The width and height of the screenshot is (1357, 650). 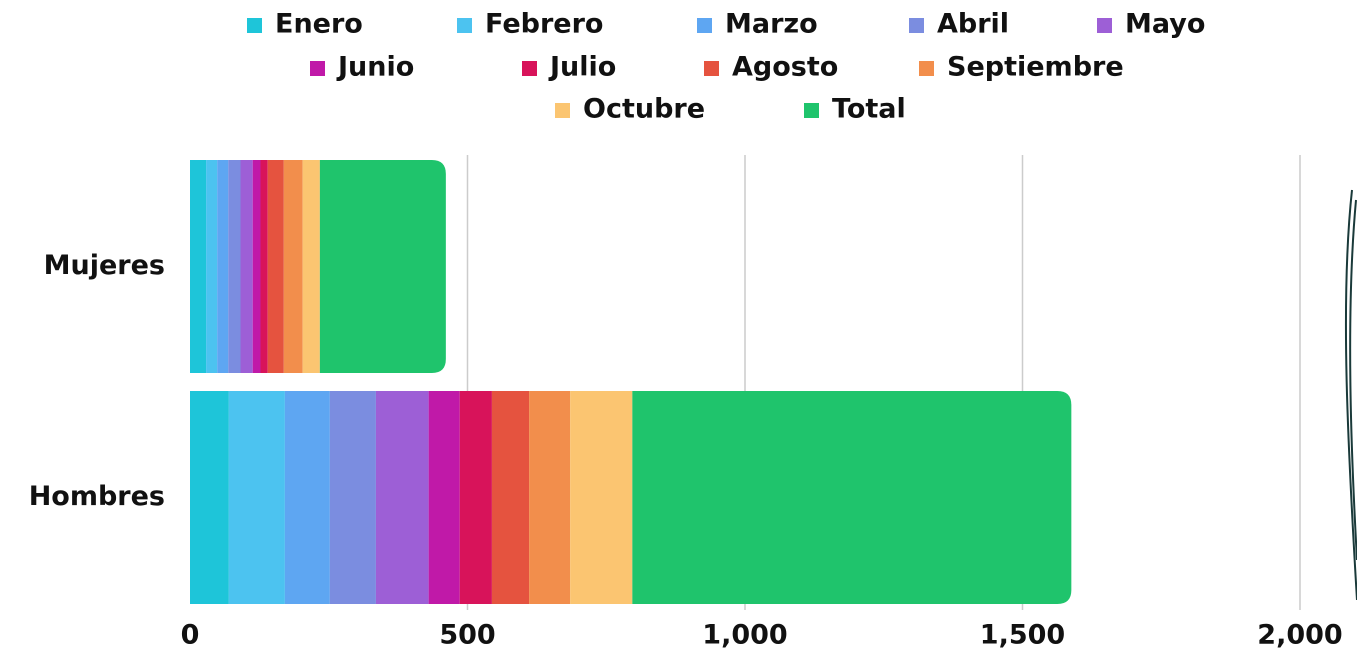 I want to click on x-tick-label: 0, so click(x=190, y=635).